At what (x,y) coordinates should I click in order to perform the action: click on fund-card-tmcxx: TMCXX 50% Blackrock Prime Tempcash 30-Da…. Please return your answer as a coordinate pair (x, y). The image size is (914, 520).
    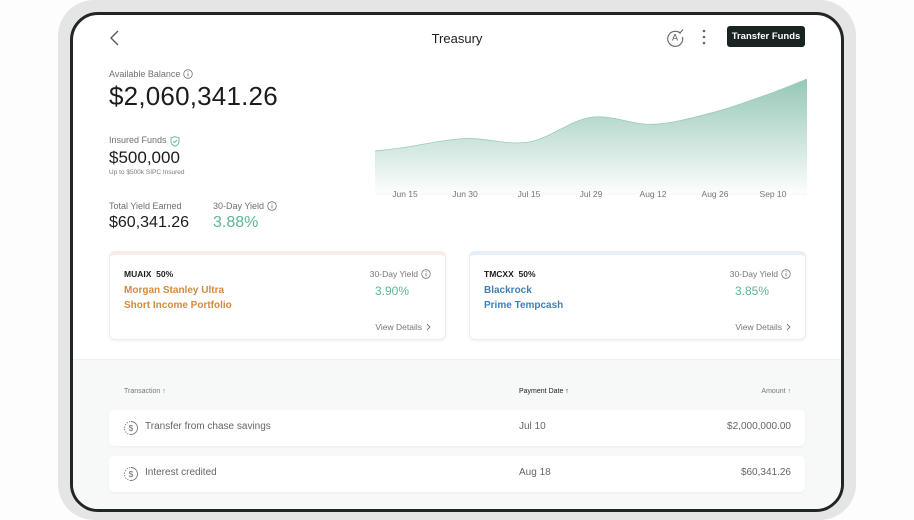
    Looking at the image, I should click on (637, 295).